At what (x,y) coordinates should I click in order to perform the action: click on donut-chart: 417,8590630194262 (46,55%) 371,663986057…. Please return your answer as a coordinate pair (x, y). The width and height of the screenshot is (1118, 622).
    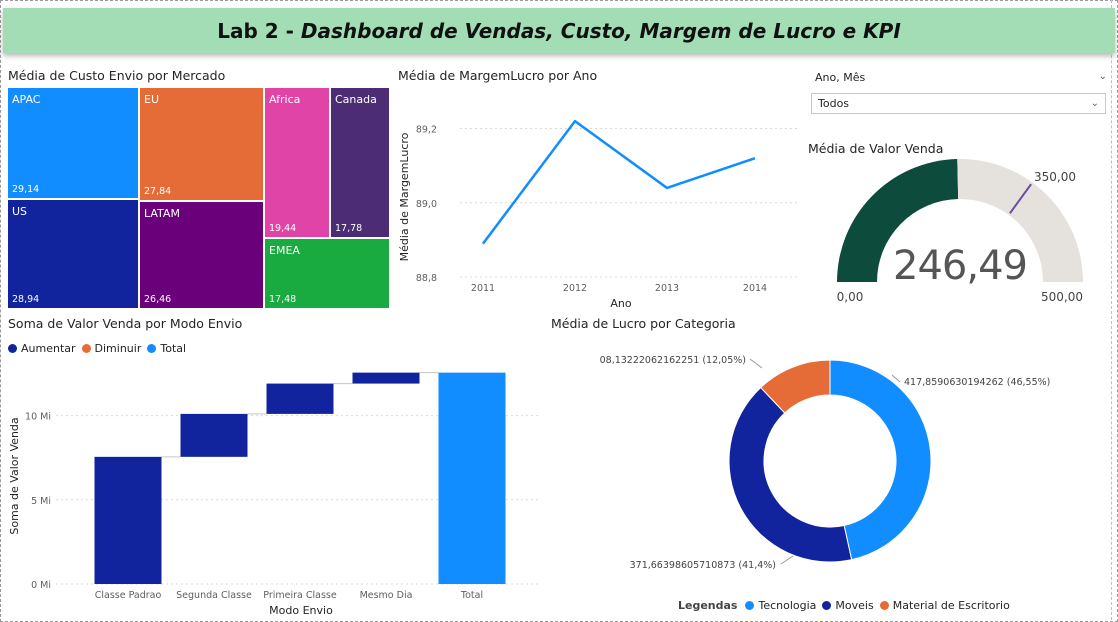
    Looking at the image, I should click on (825, 463).